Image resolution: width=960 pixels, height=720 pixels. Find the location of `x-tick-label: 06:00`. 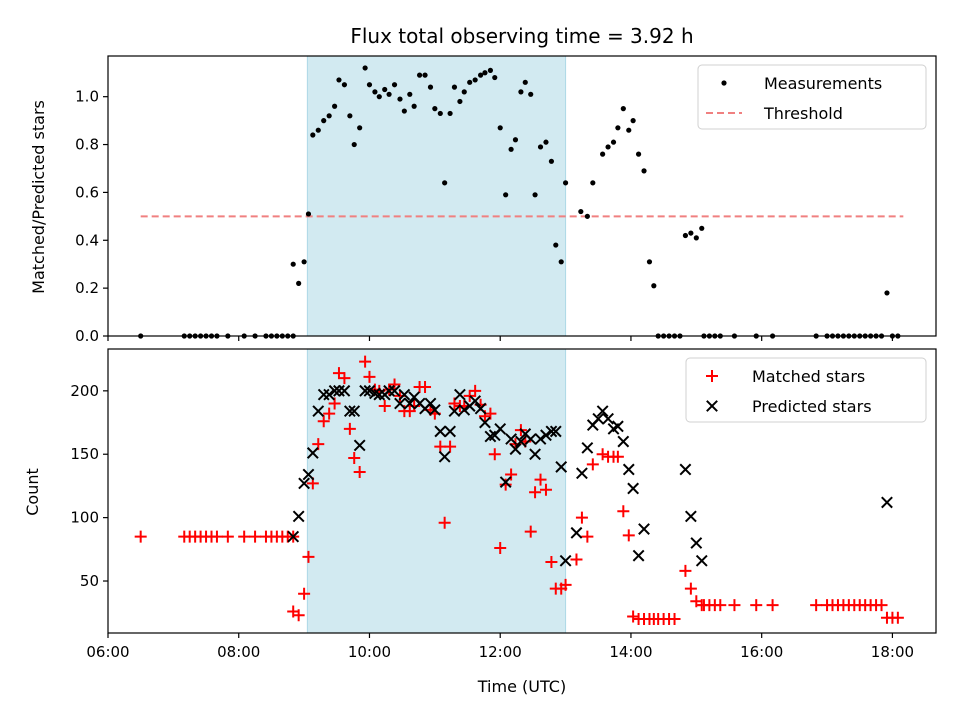

x-tick-label: 06:00 is located at coordinates (107, 652).